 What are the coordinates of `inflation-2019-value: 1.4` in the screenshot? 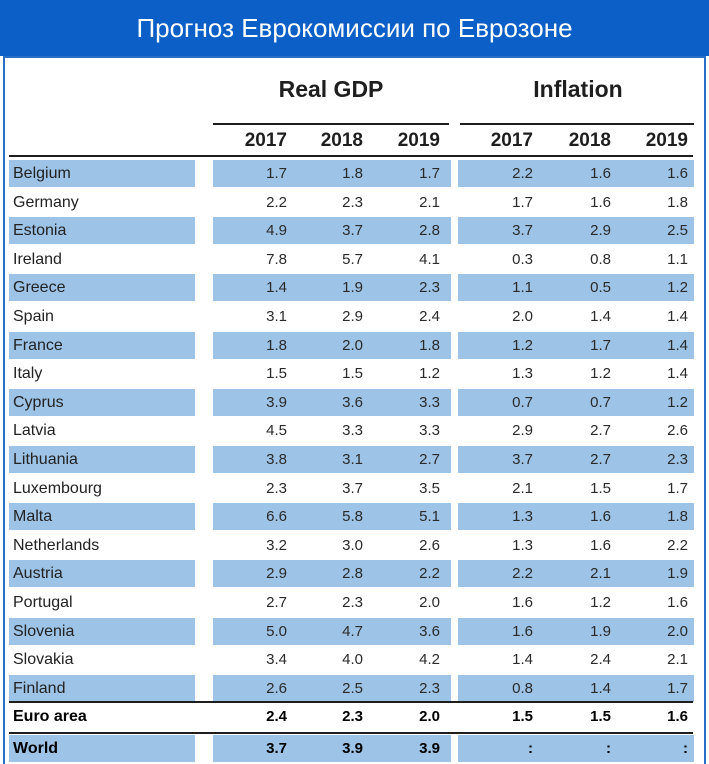 It's located at (677, 316).